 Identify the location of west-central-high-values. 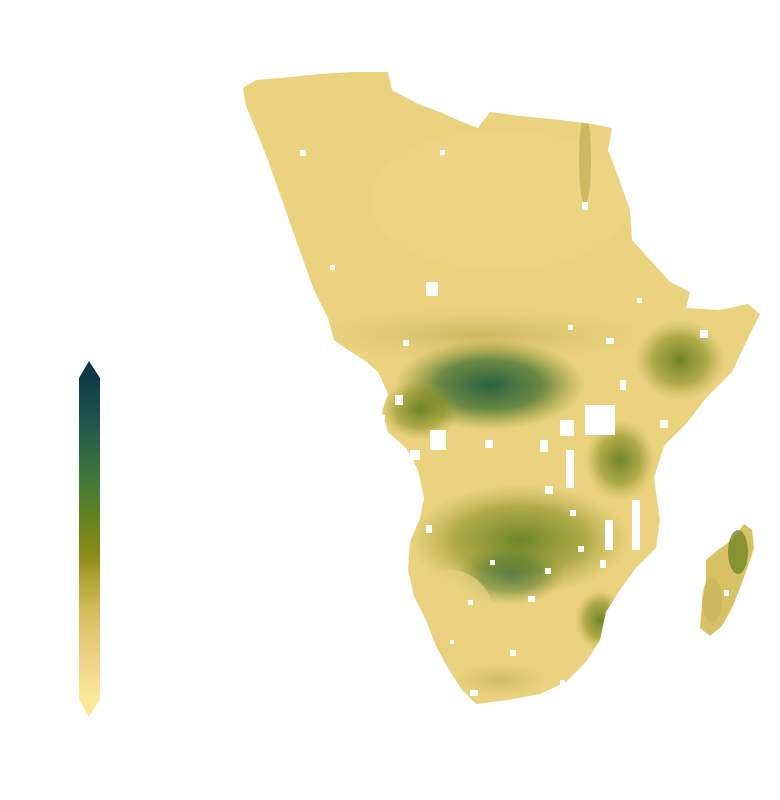
(420, 410).